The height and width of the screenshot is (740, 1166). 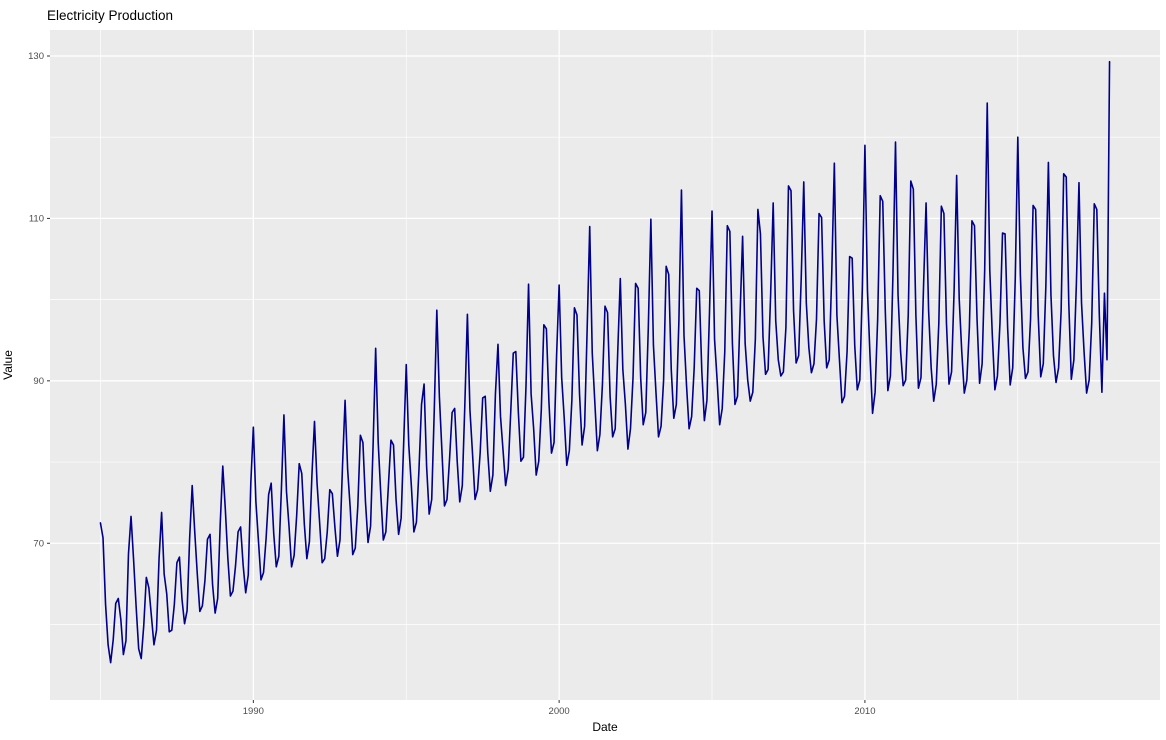 I want to click on y-axis-tick-label: 130, so click(x=36, y=56).